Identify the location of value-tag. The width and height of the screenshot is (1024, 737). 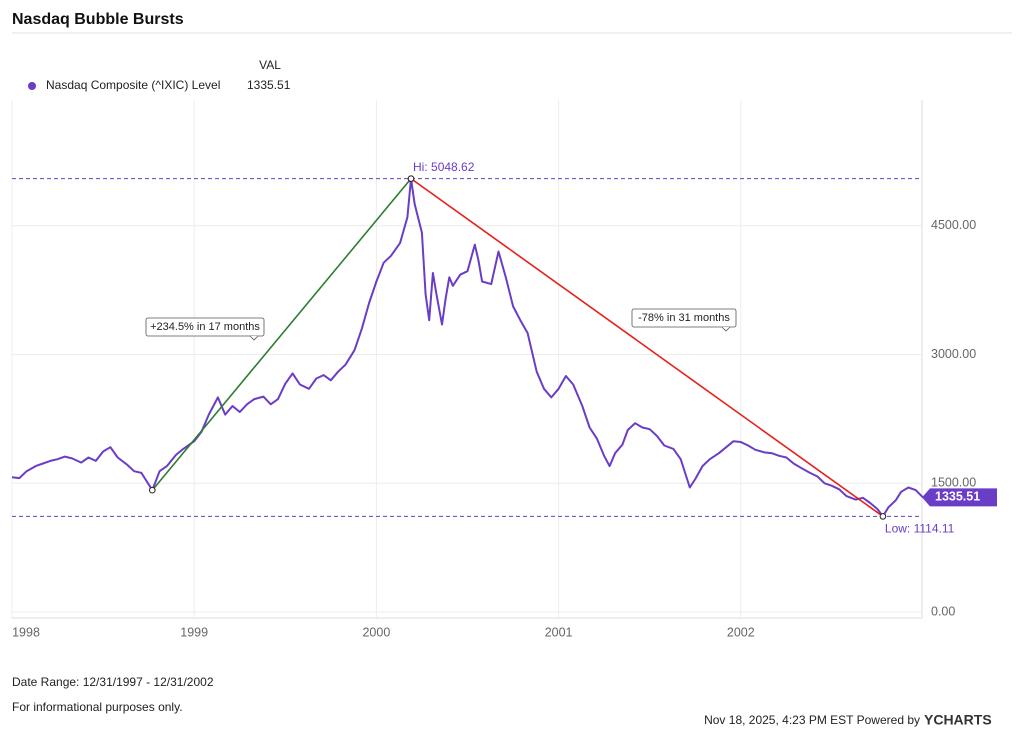
(959, 497).